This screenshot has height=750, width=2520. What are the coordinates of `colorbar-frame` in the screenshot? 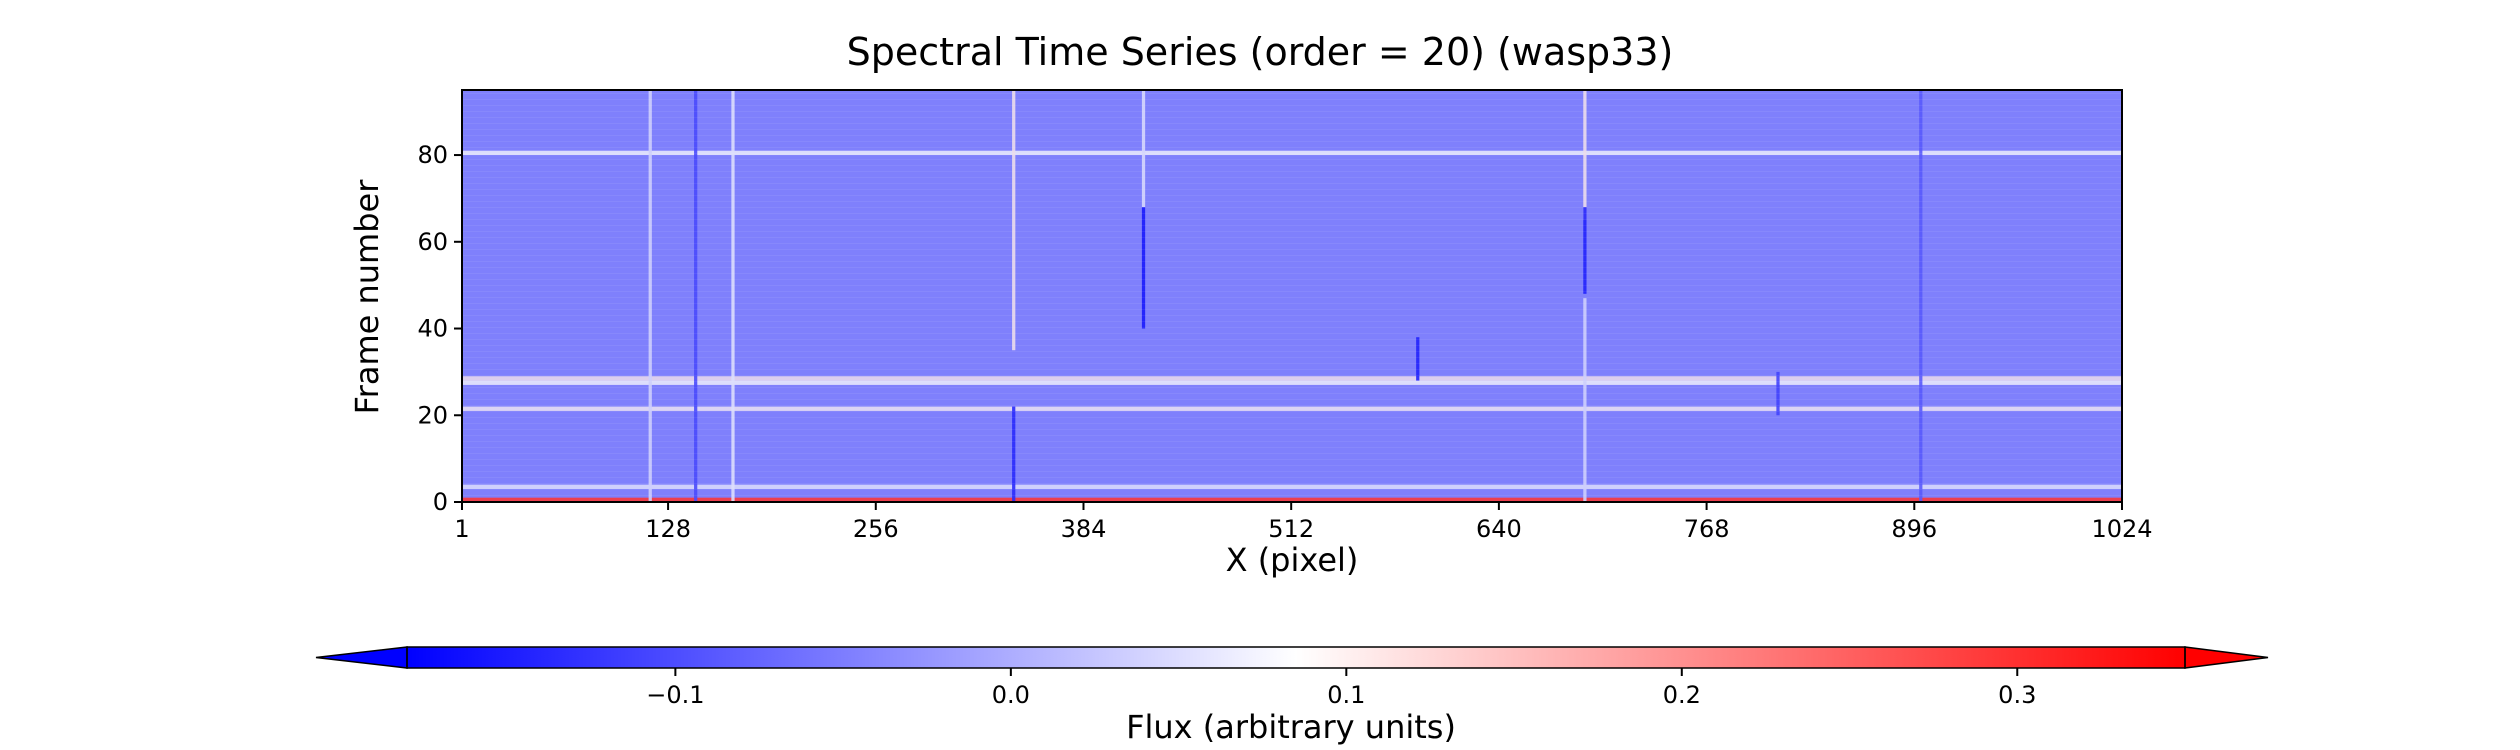 It's located at (1296, 657).